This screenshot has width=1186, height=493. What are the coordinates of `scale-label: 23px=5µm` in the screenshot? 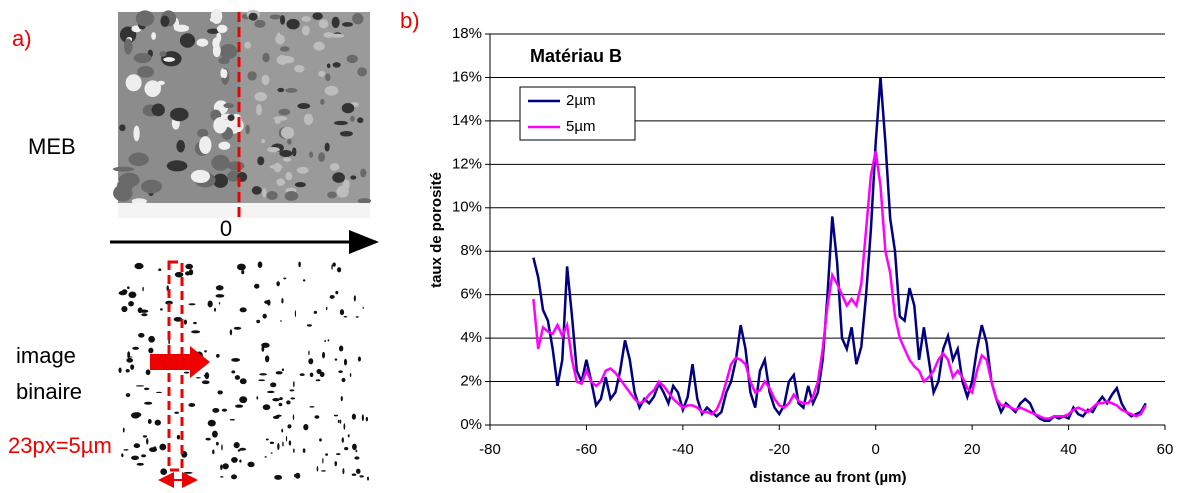 It's located at (60, 445).